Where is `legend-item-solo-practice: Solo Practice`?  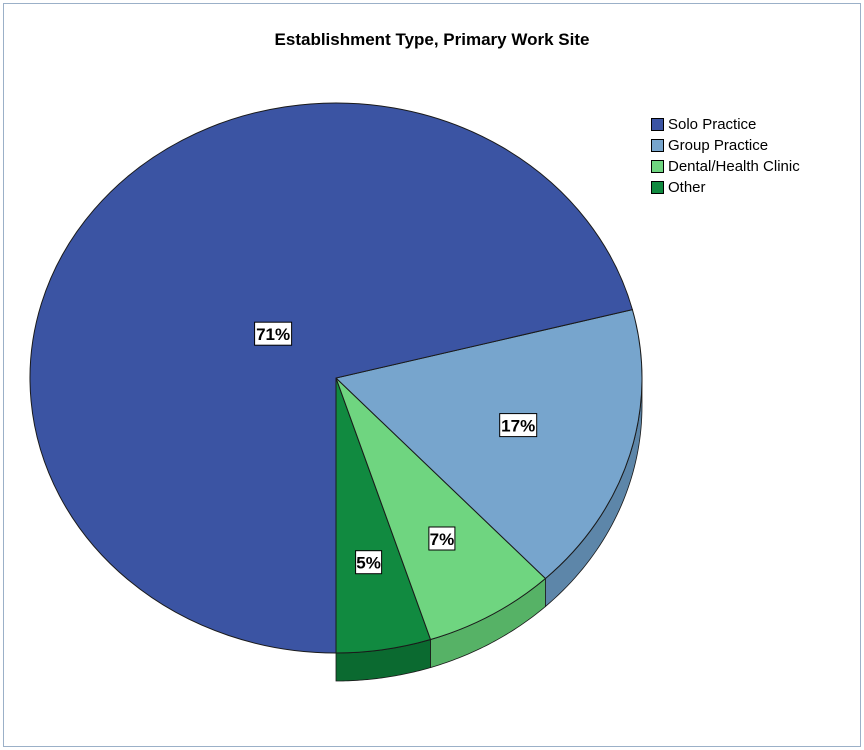
legend-item-solo-practice: Solo Practice is located at coordinates (725, 124).